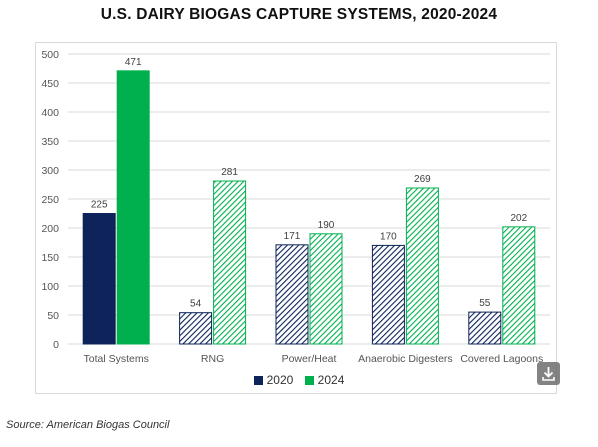 The image size is (598, 447). Describe the element at coordinates (50, 84) in the screenshot. I see `y-tick-label: 450` at that location.